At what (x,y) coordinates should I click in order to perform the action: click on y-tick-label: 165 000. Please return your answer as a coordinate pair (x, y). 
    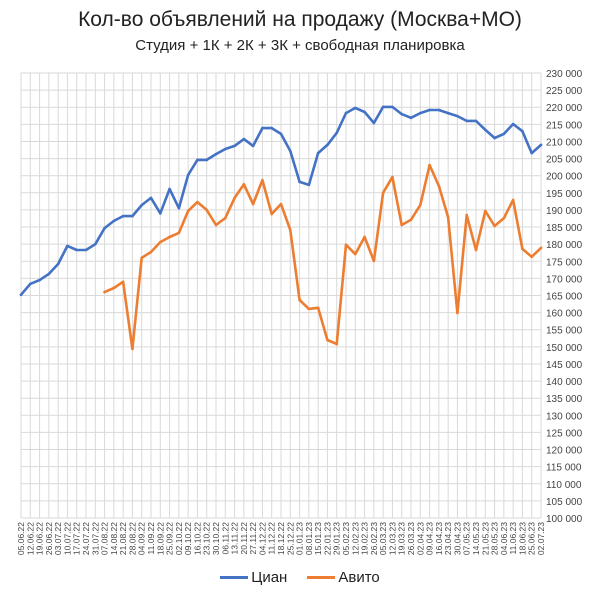
    Looking at the image, I should click on (564, 297).